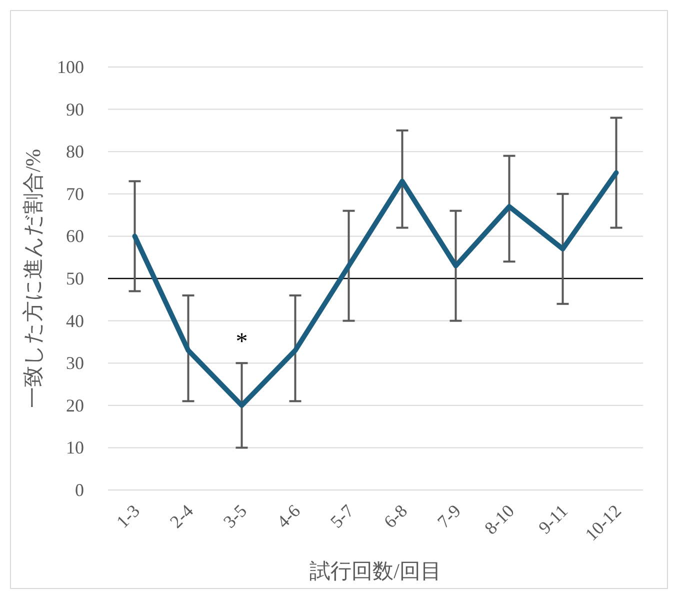 The image size is (674, 591). Describe the element at coordinates (75, 448) in the screenshot. I see `y-tick-label: 10` at that location.